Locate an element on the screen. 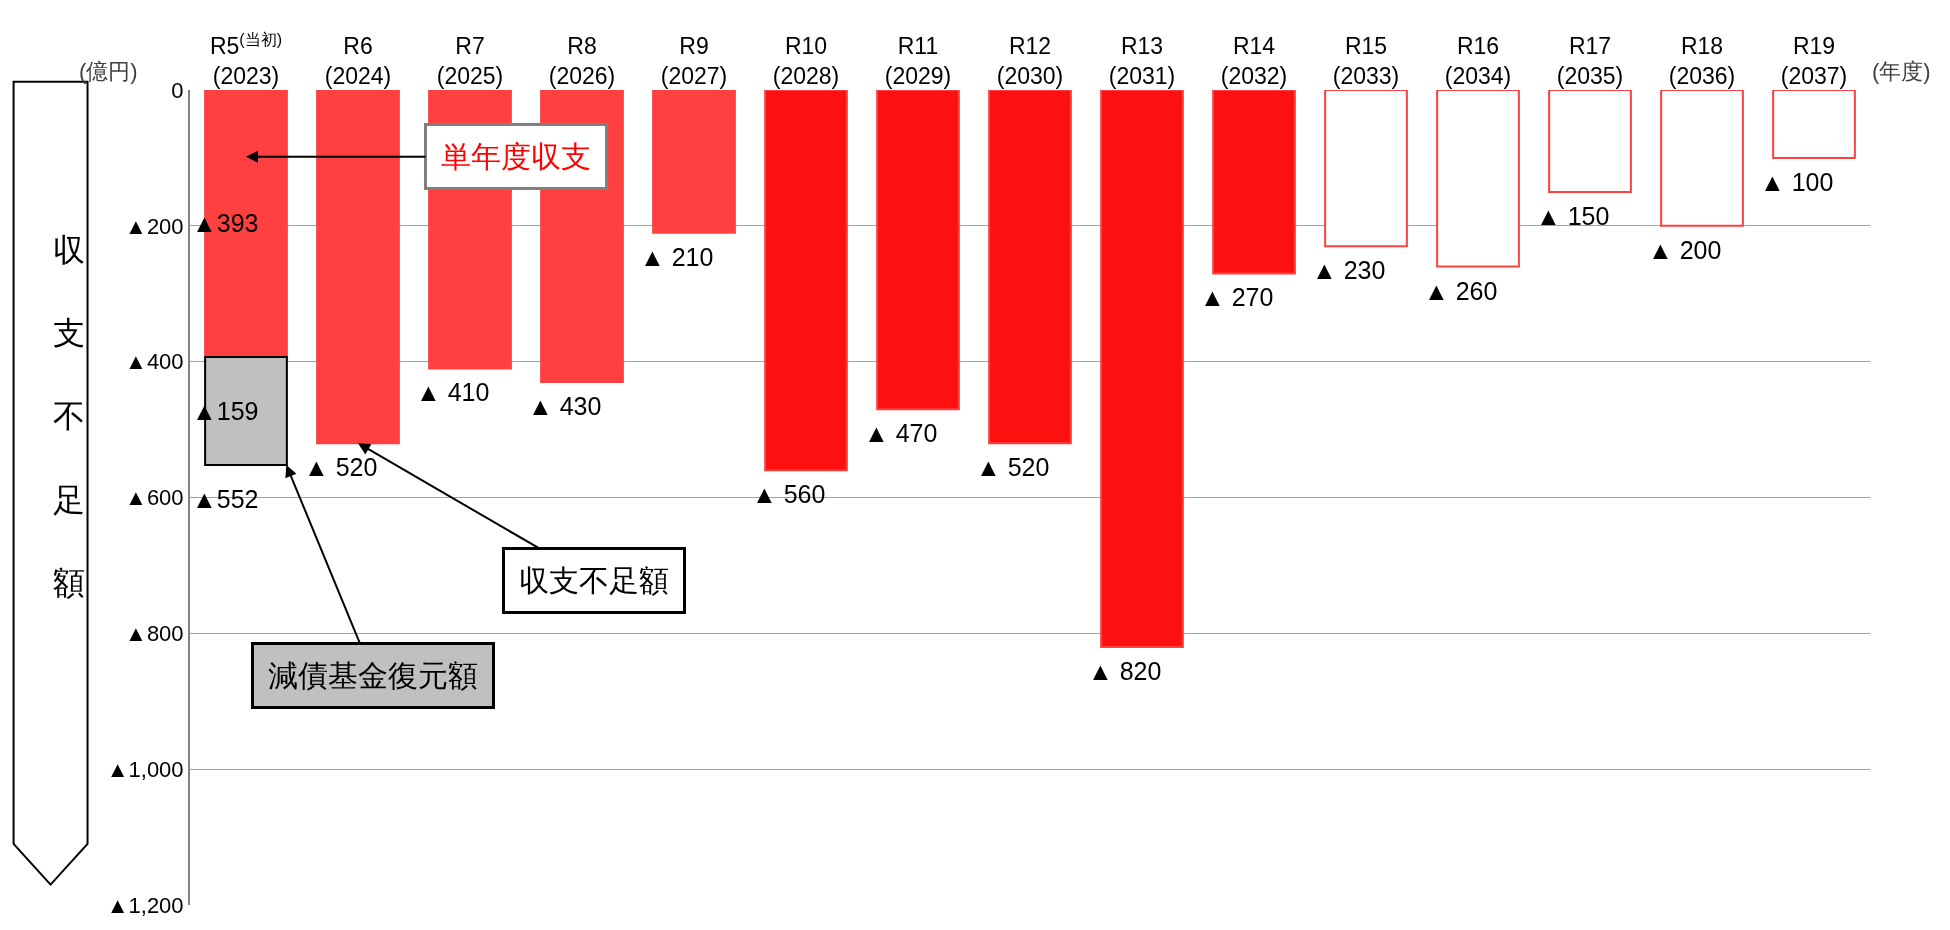 The image size is (1950, 930). text: 減債基金復元額 is located at coordinates (373, 675).